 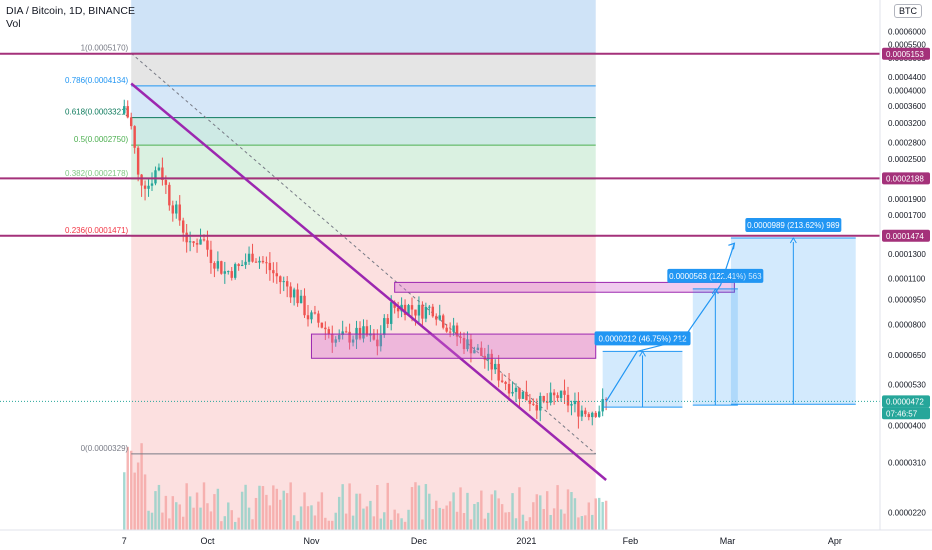 I want to click on price-tick-label: 0.0003200, so click(x=907, y=123).